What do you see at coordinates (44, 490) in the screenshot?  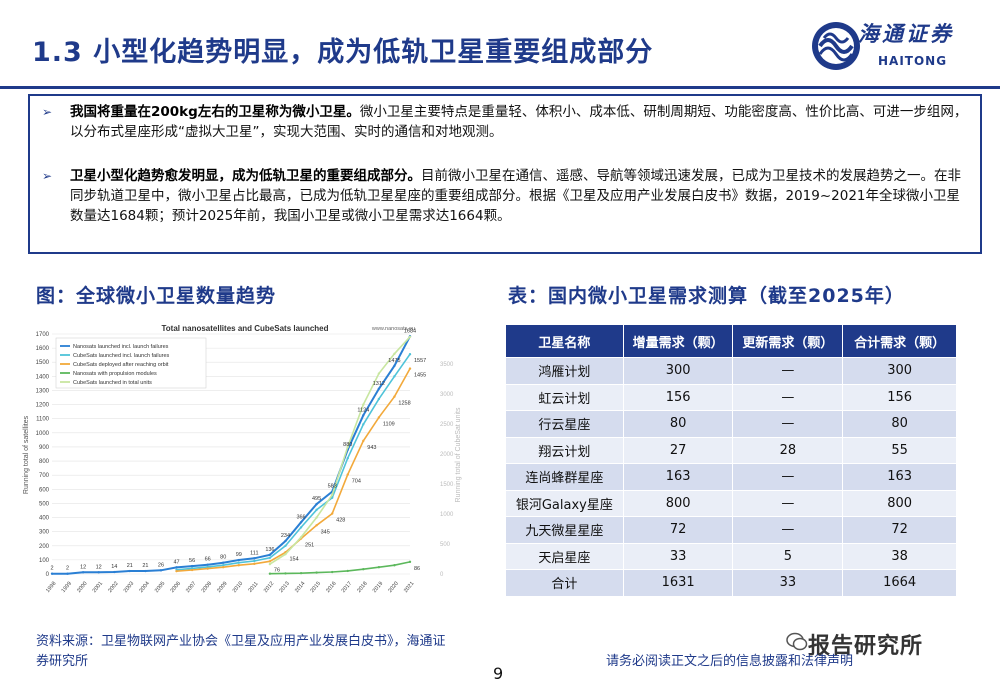 I see `y-tick-label: 600` at bounding box center [44, 490].